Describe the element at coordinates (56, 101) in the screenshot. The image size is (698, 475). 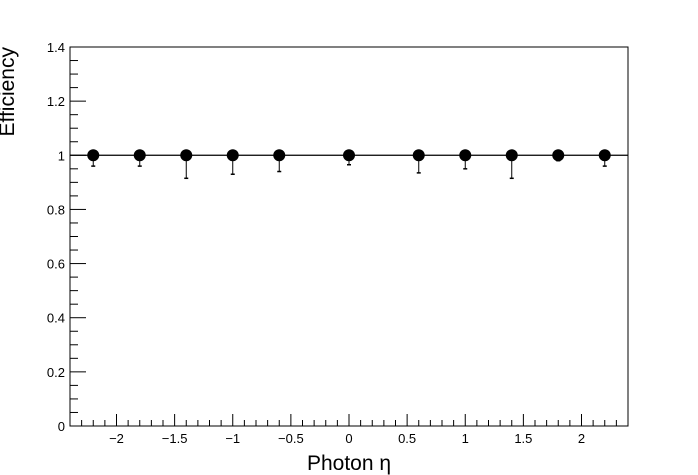
I see `y-tick-label: 1.2` at that location.